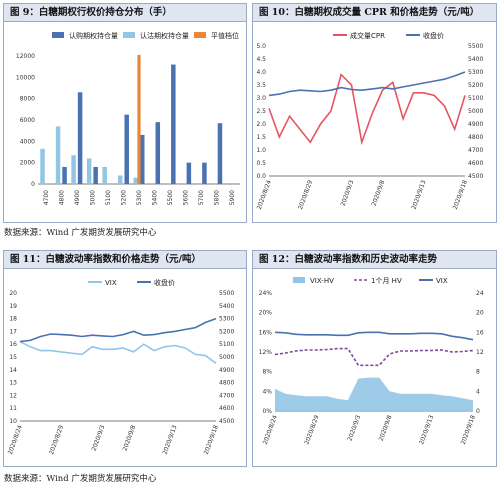 This screenshot has height=490, width=500. I want to click on y-left-tick-label: 12%, so click(266, 352).